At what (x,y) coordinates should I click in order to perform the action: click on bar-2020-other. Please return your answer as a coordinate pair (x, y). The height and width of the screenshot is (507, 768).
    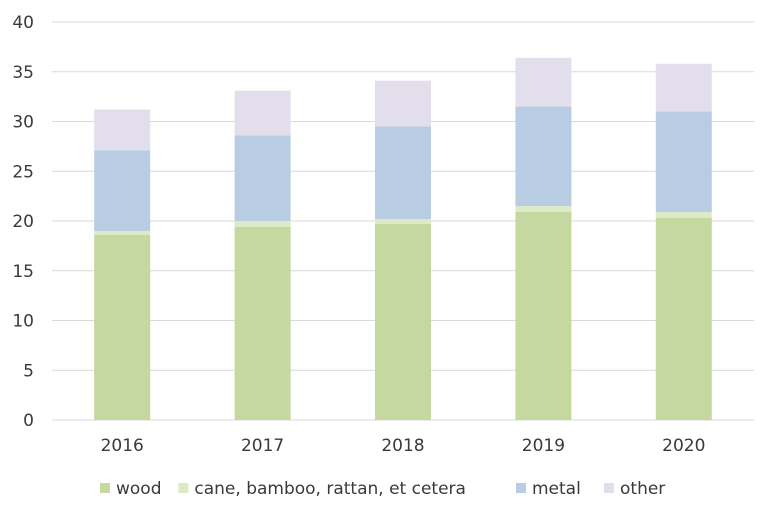
    Looking at the image, I should click on (683, 87).